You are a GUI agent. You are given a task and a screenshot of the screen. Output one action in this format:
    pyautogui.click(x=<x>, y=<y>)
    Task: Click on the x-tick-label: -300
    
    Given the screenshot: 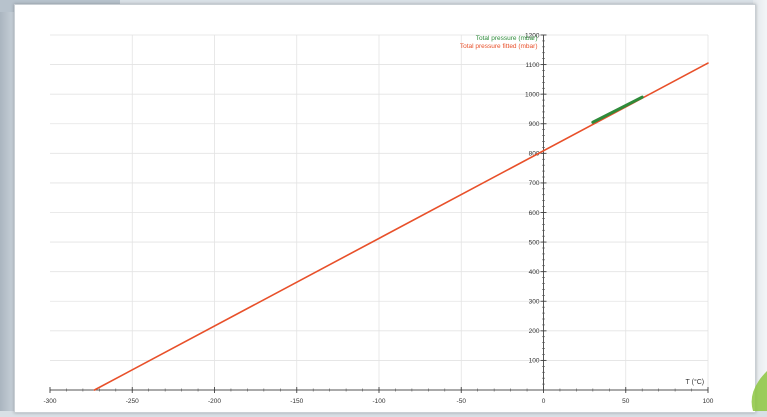 What is the action you would take?
    pyautogui.click(x=49, y=401)
    